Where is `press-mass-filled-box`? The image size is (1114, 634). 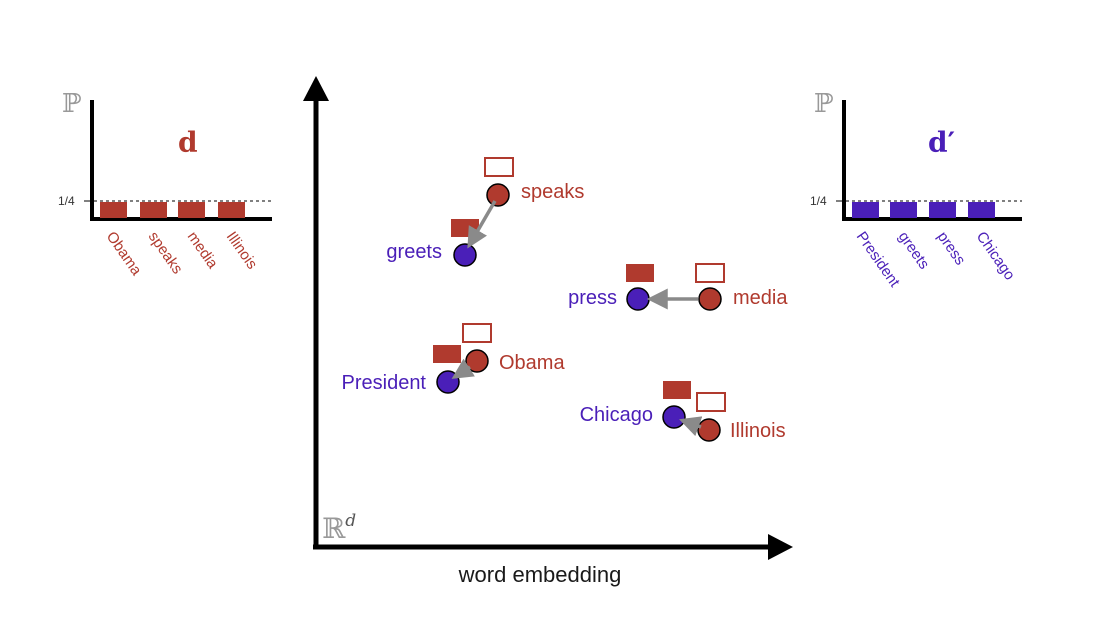
press-mass-filled-box is located at coordinates (640, 273).